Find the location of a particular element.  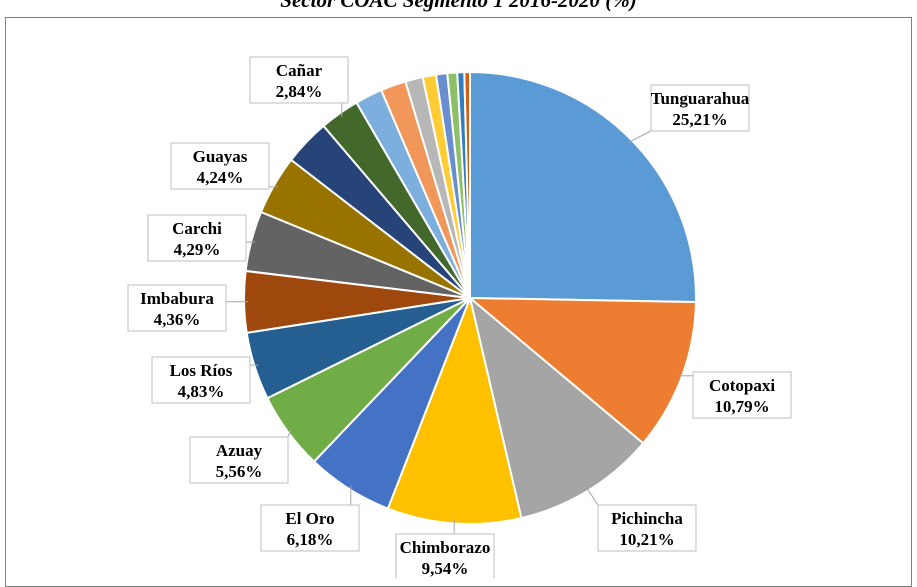

slice-value-label: 4,29% is located at coordinates (197, 249).